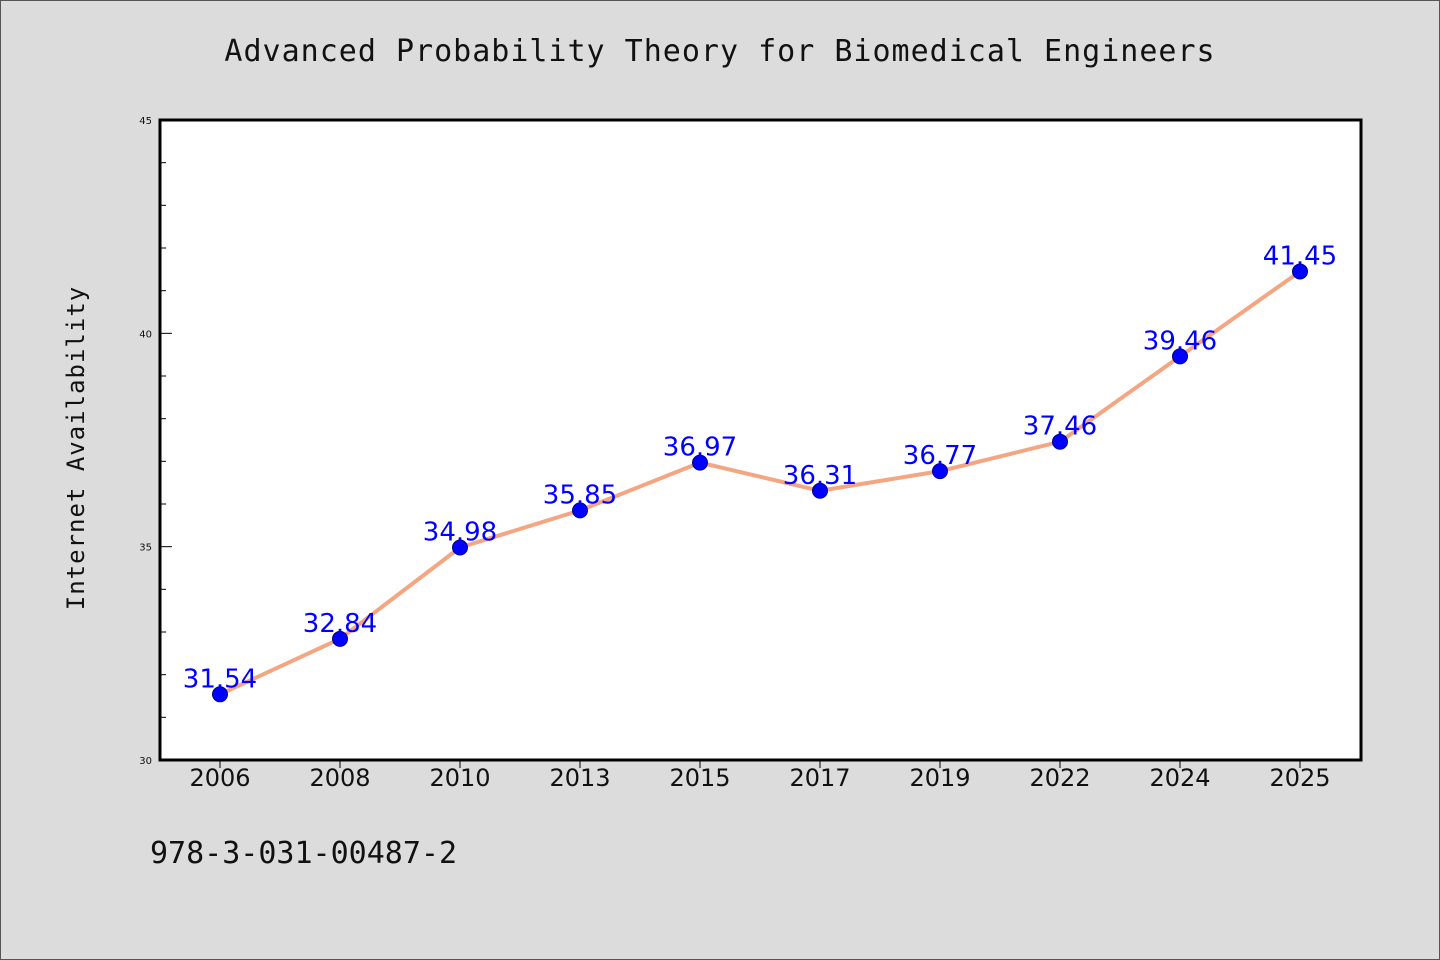  Describe the element at coordinates (155, 441) in the screenshot. I see `y-axis: 30 35 40 45` at that location.